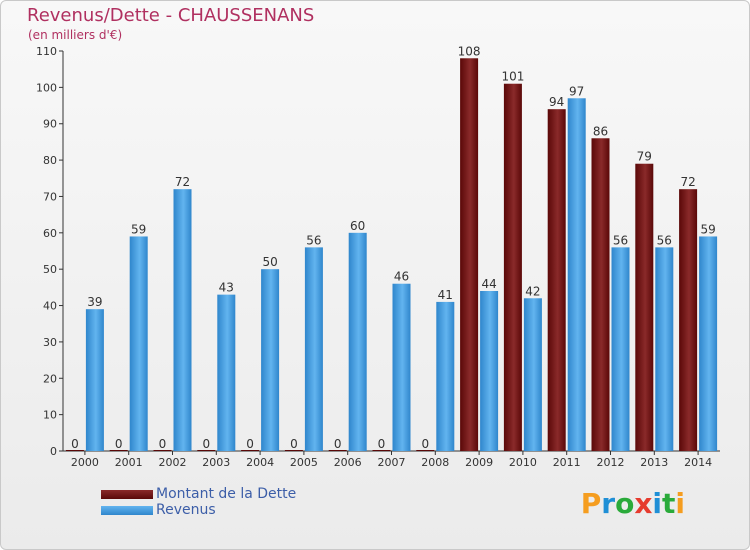  What do you see at coordinates (50, 160) in the screenshot?
I see `y-tick-label: 80` at bounding box center [50, 160].